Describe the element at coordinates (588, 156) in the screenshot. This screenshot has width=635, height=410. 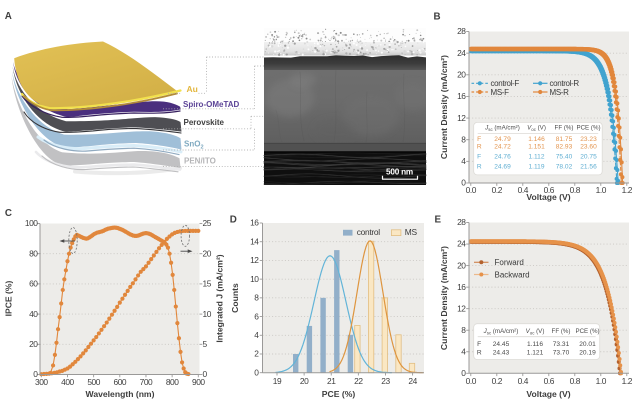
I see `svg-text: 20.75` at that location.